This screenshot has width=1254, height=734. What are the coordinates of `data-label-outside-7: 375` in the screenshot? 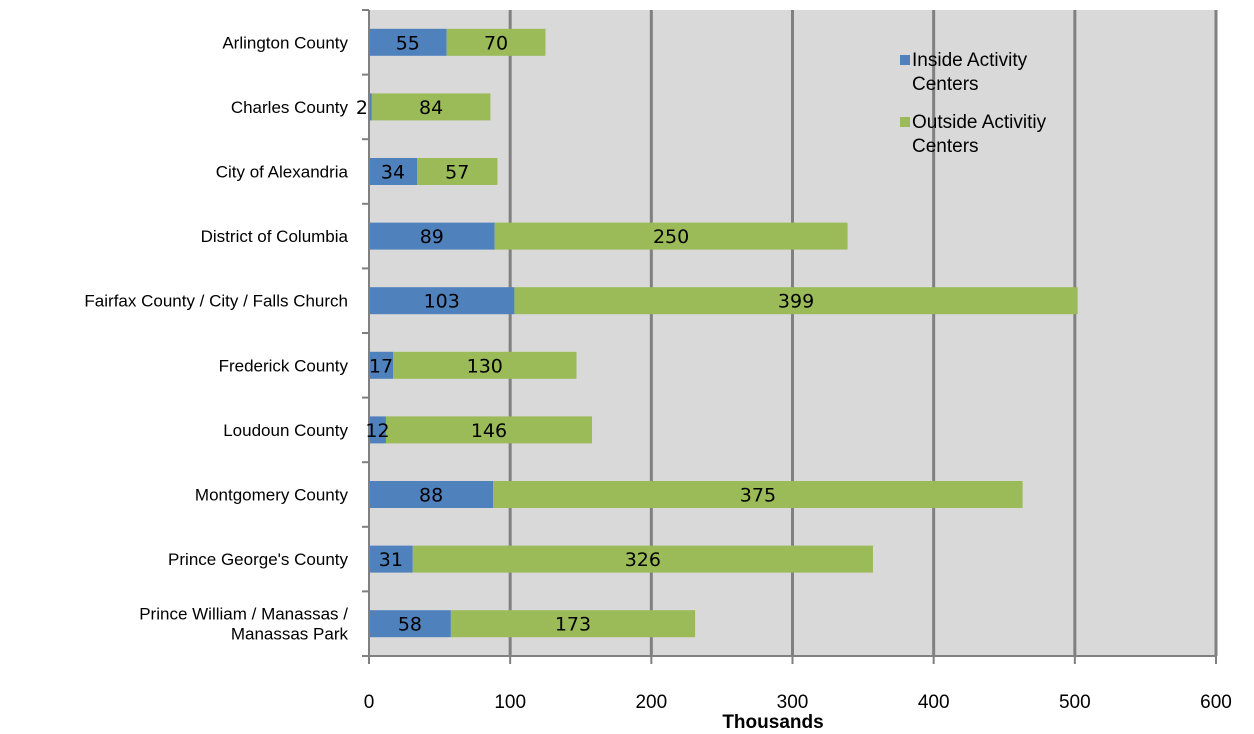 It's located at (758, 496).